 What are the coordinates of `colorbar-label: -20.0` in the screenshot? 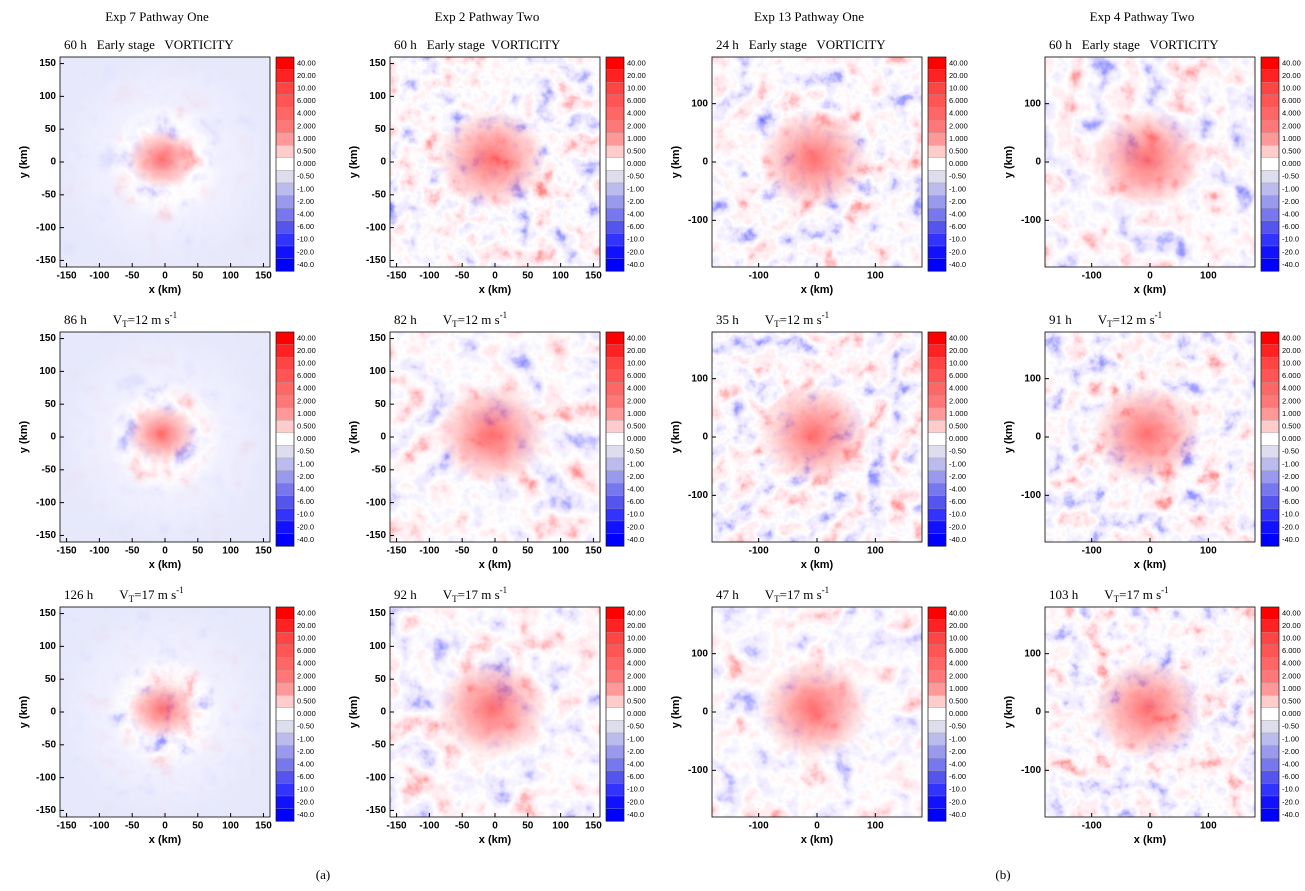 It's located at (305, 801).